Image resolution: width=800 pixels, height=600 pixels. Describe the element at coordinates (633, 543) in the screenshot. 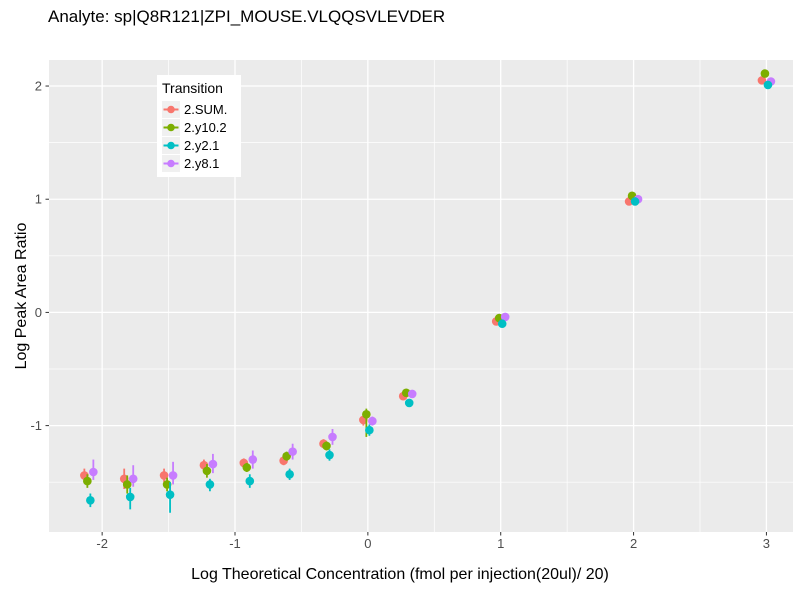

I see `x-tick-label: 2` at that location.